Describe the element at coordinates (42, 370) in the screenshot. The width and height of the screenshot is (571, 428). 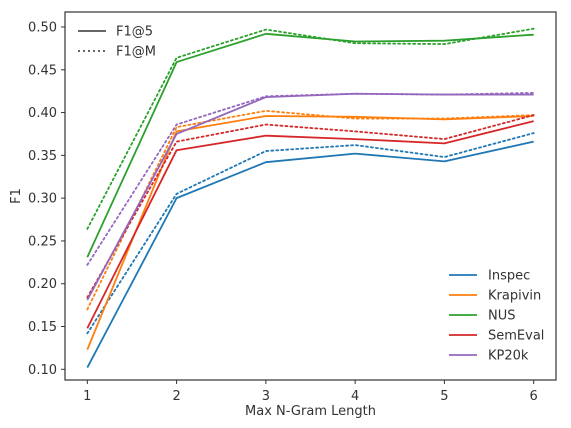
I see `y-tick-label: 0.10` at that location.